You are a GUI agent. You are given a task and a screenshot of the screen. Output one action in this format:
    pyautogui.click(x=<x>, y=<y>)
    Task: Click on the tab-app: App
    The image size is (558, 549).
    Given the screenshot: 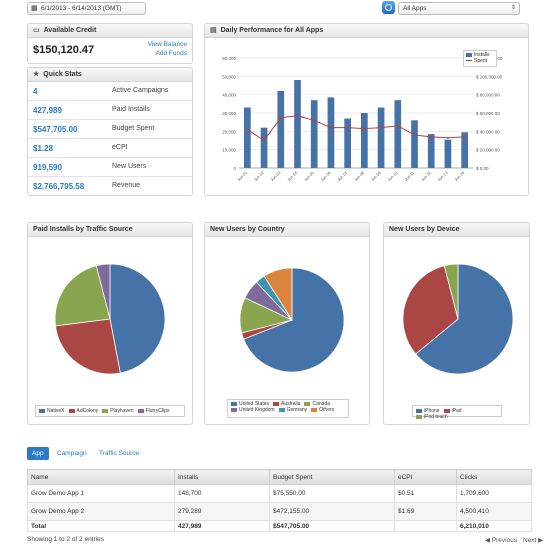 What is the action you would take?
    pyautogui.click(x=38, y=453)
    